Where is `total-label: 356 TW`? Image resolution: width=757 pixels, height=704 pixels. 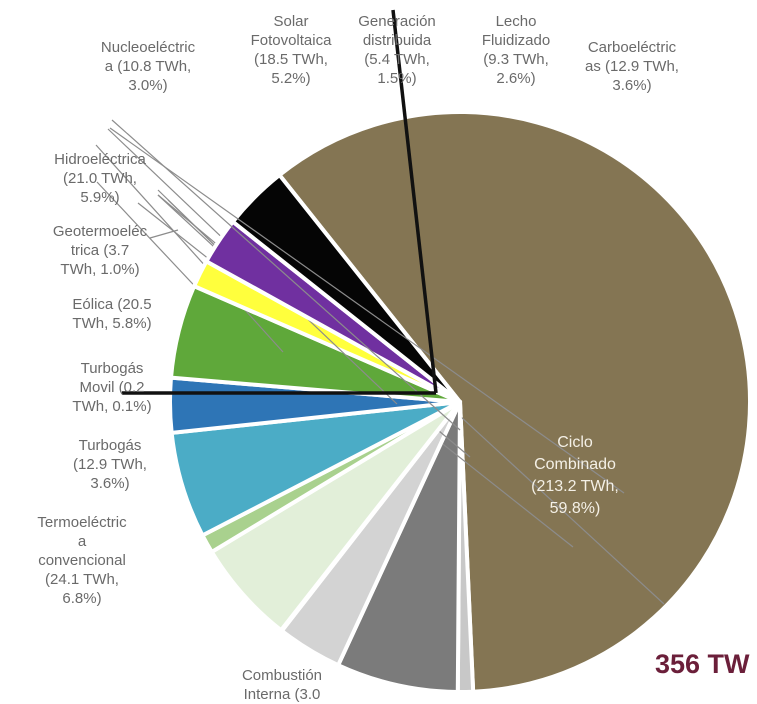 total-label: 356 TW is located at coordinates (702, 664).